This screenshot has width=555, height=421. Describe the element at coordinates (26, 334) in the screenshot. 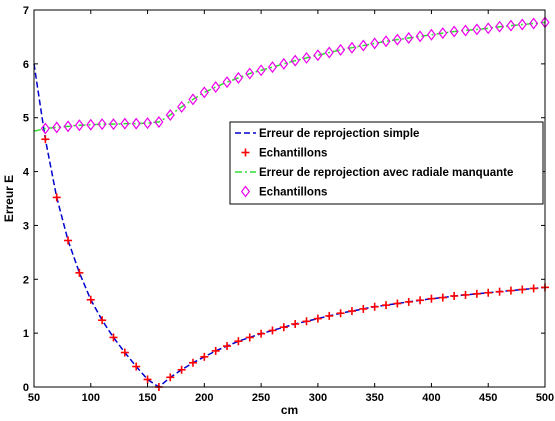

I see `y-tick-label: 1` at that location.